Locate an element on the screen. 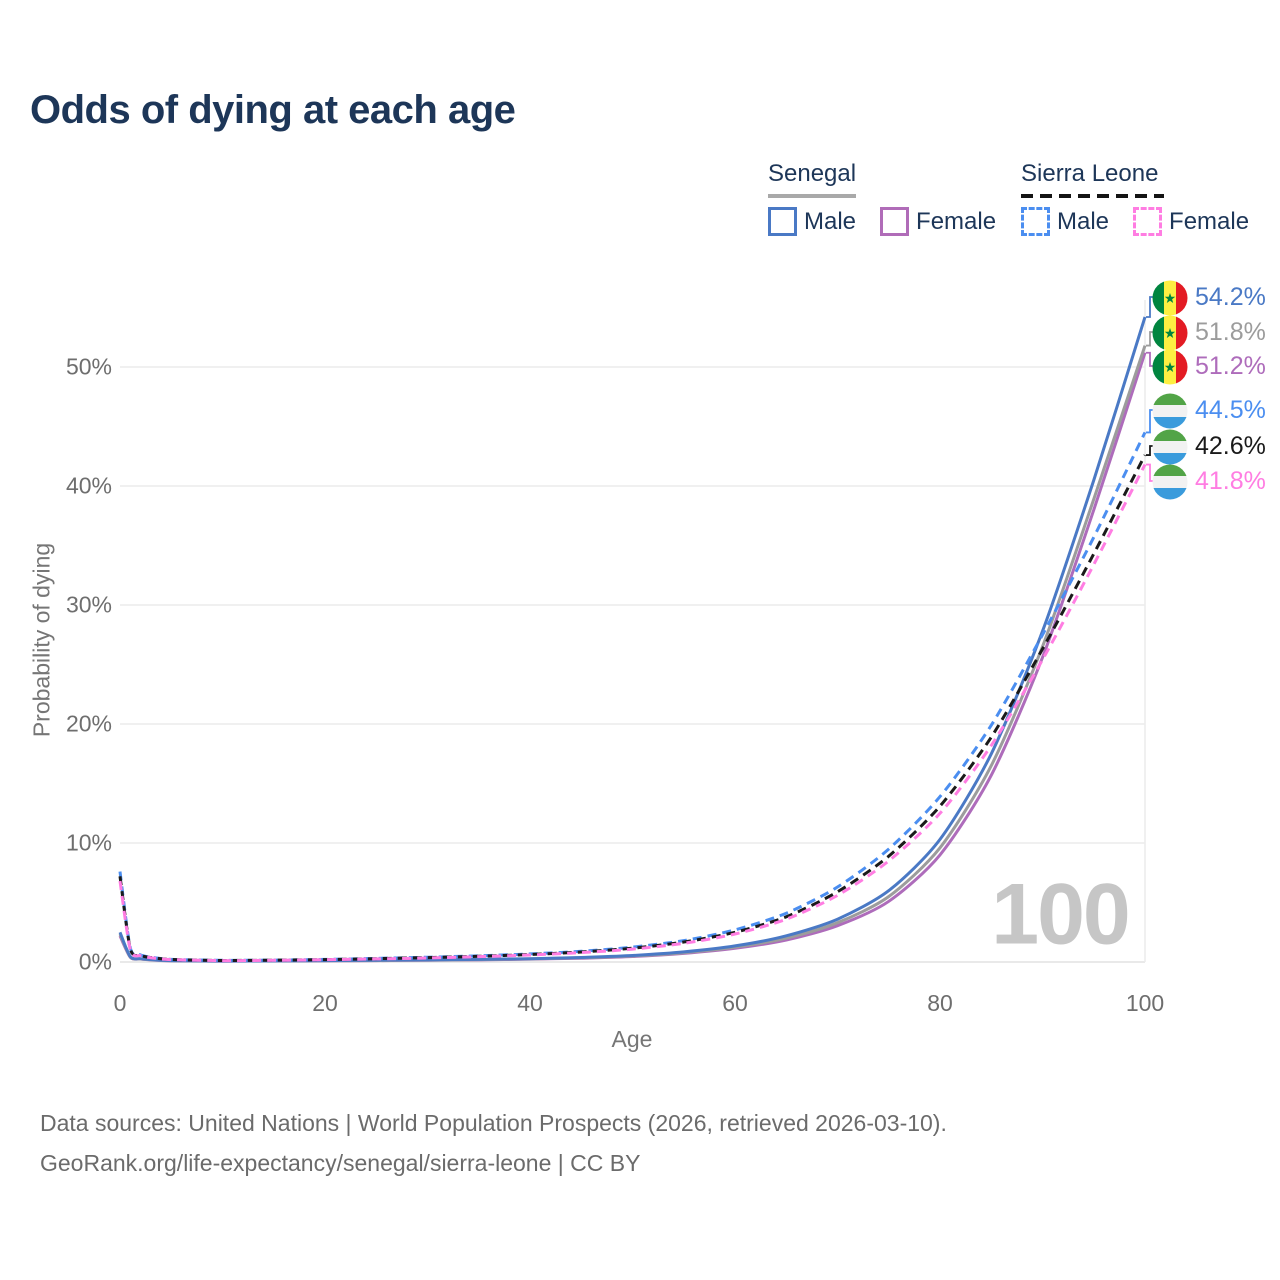 Image resolution: width=1280 pixels, height=1280 pixels. legend-group-sierra-leone: Sierra Leone Male Female is located at coordinates (1135, 198).